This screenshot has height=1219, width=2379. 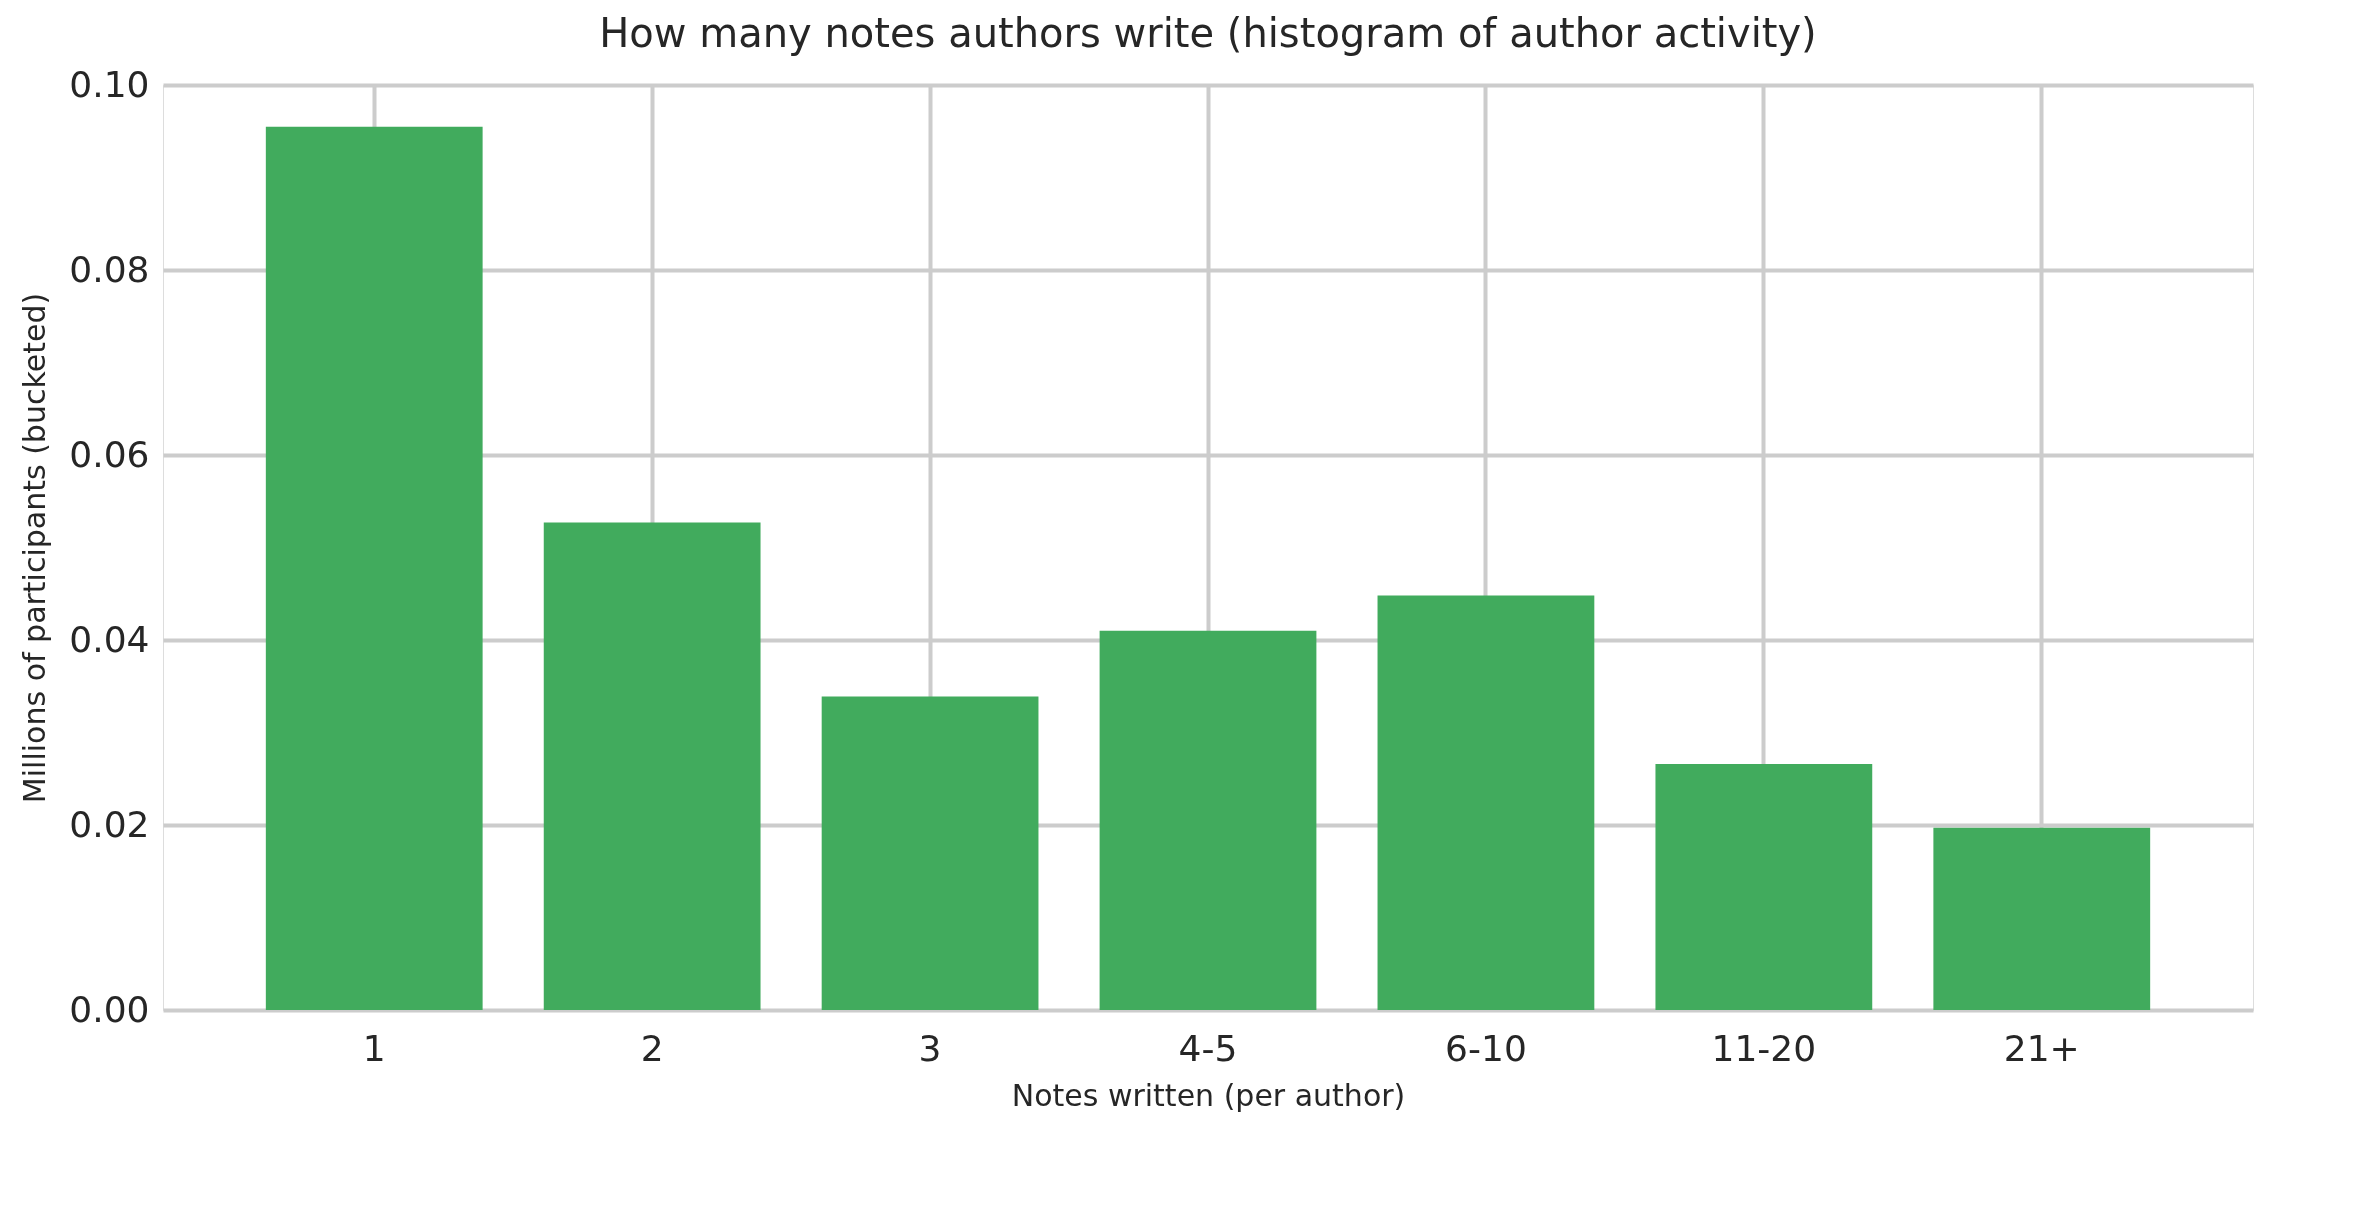 What do you see at coordinates (109, 1009) in the screenshot?
I see `y-tick-label: 0.00` at bounding box center [109, 1009].